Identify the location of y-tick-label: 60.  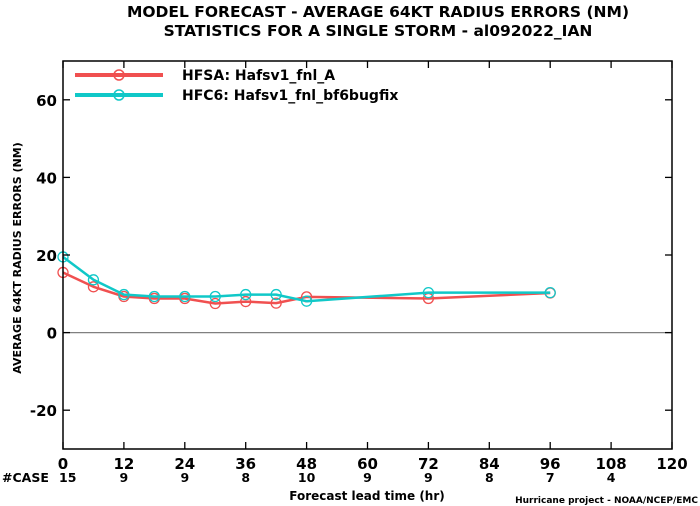
(46, 101).